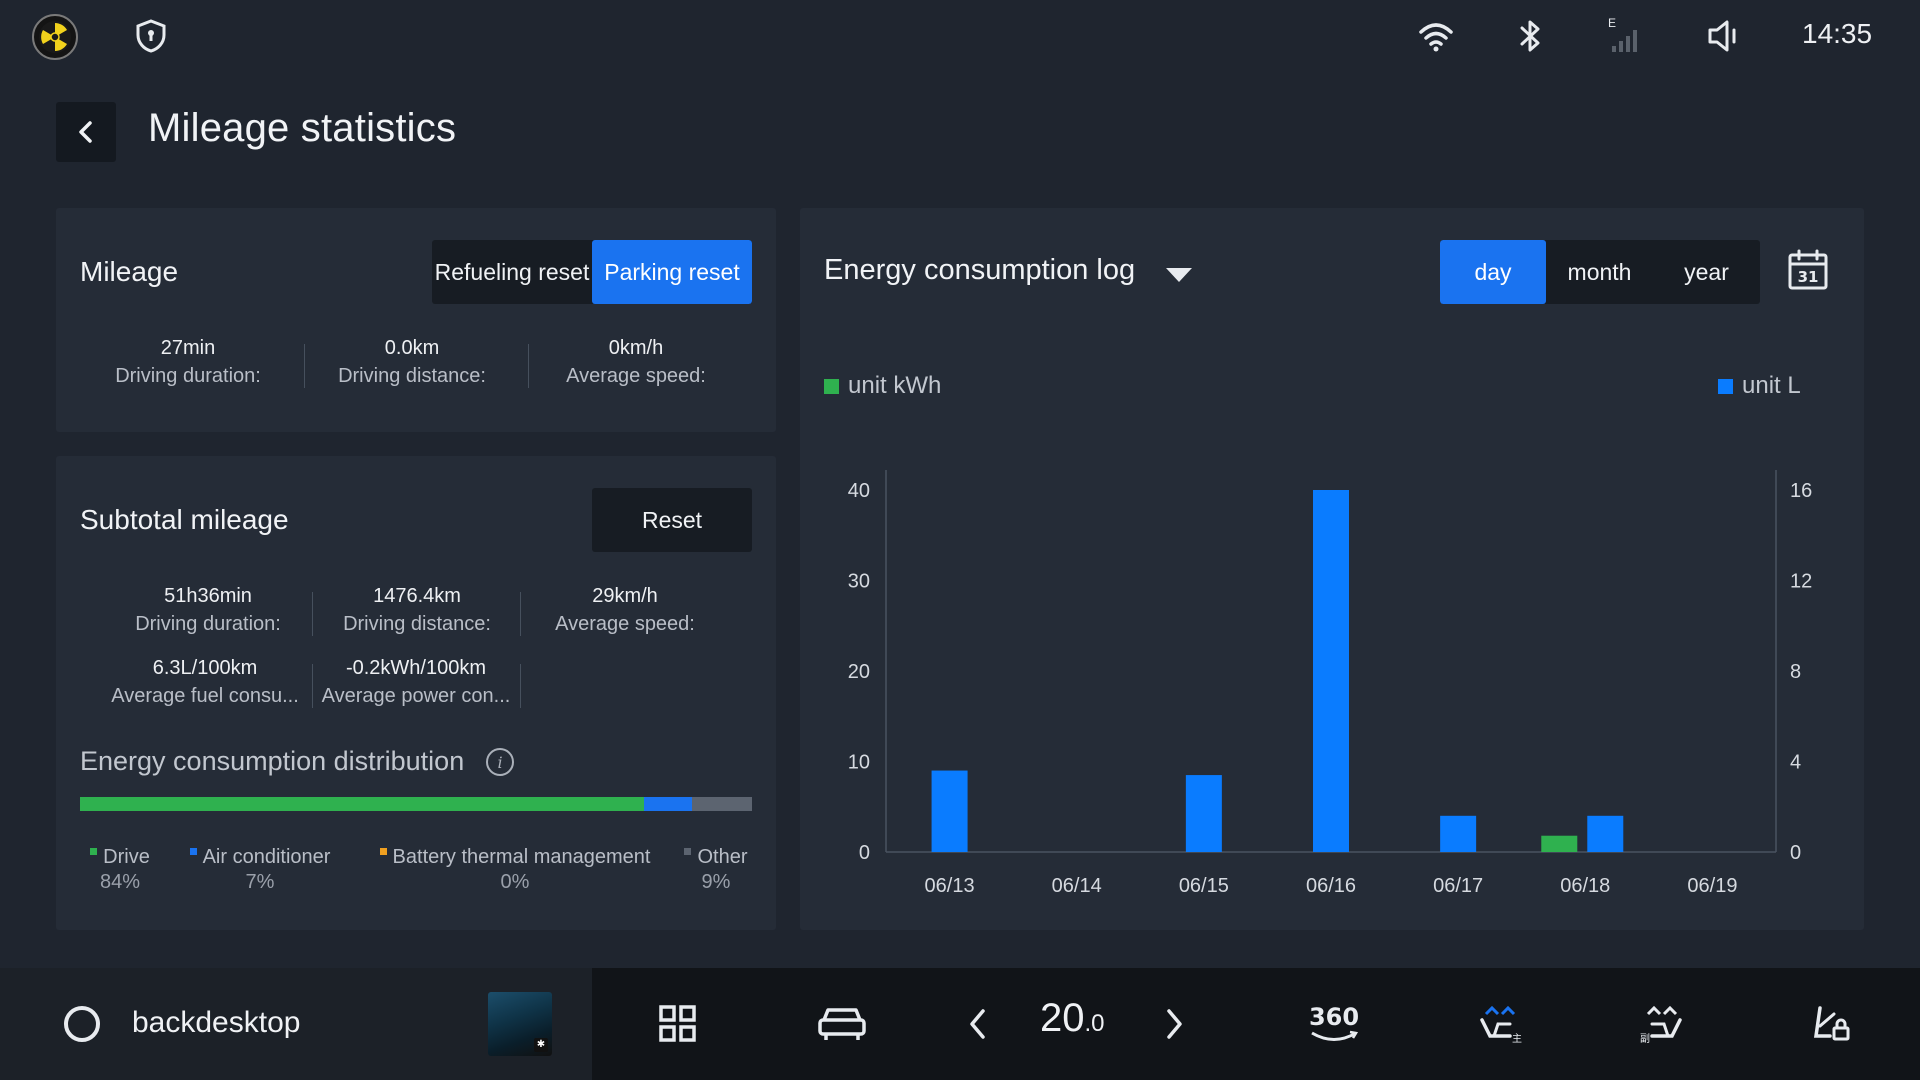 Image resolution: width=1920 pixels, height=1080 pixels. Describe the element at coordinates (1808, 277) in the screenshot. I see `calendar-day: 31` at that location.